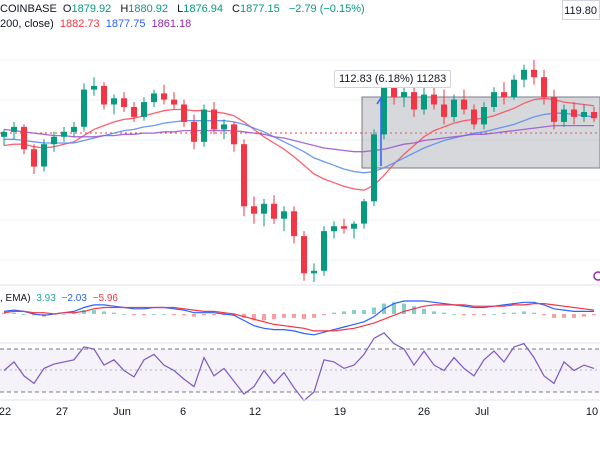 The width and height of the screenshot is (600, 450). I want to click on macd-pane, so click(299, 318).